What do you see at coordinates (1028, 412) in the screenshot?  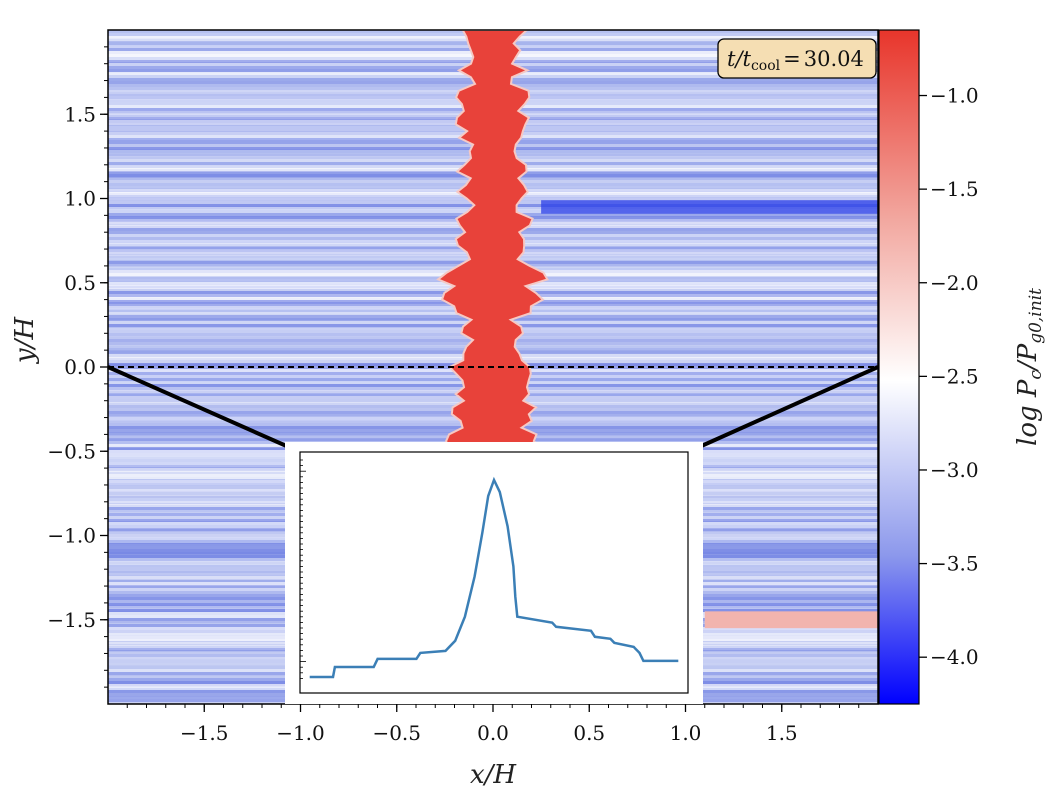 I see `colorbar-label-log: log P` at bounding box center [1028, 412].